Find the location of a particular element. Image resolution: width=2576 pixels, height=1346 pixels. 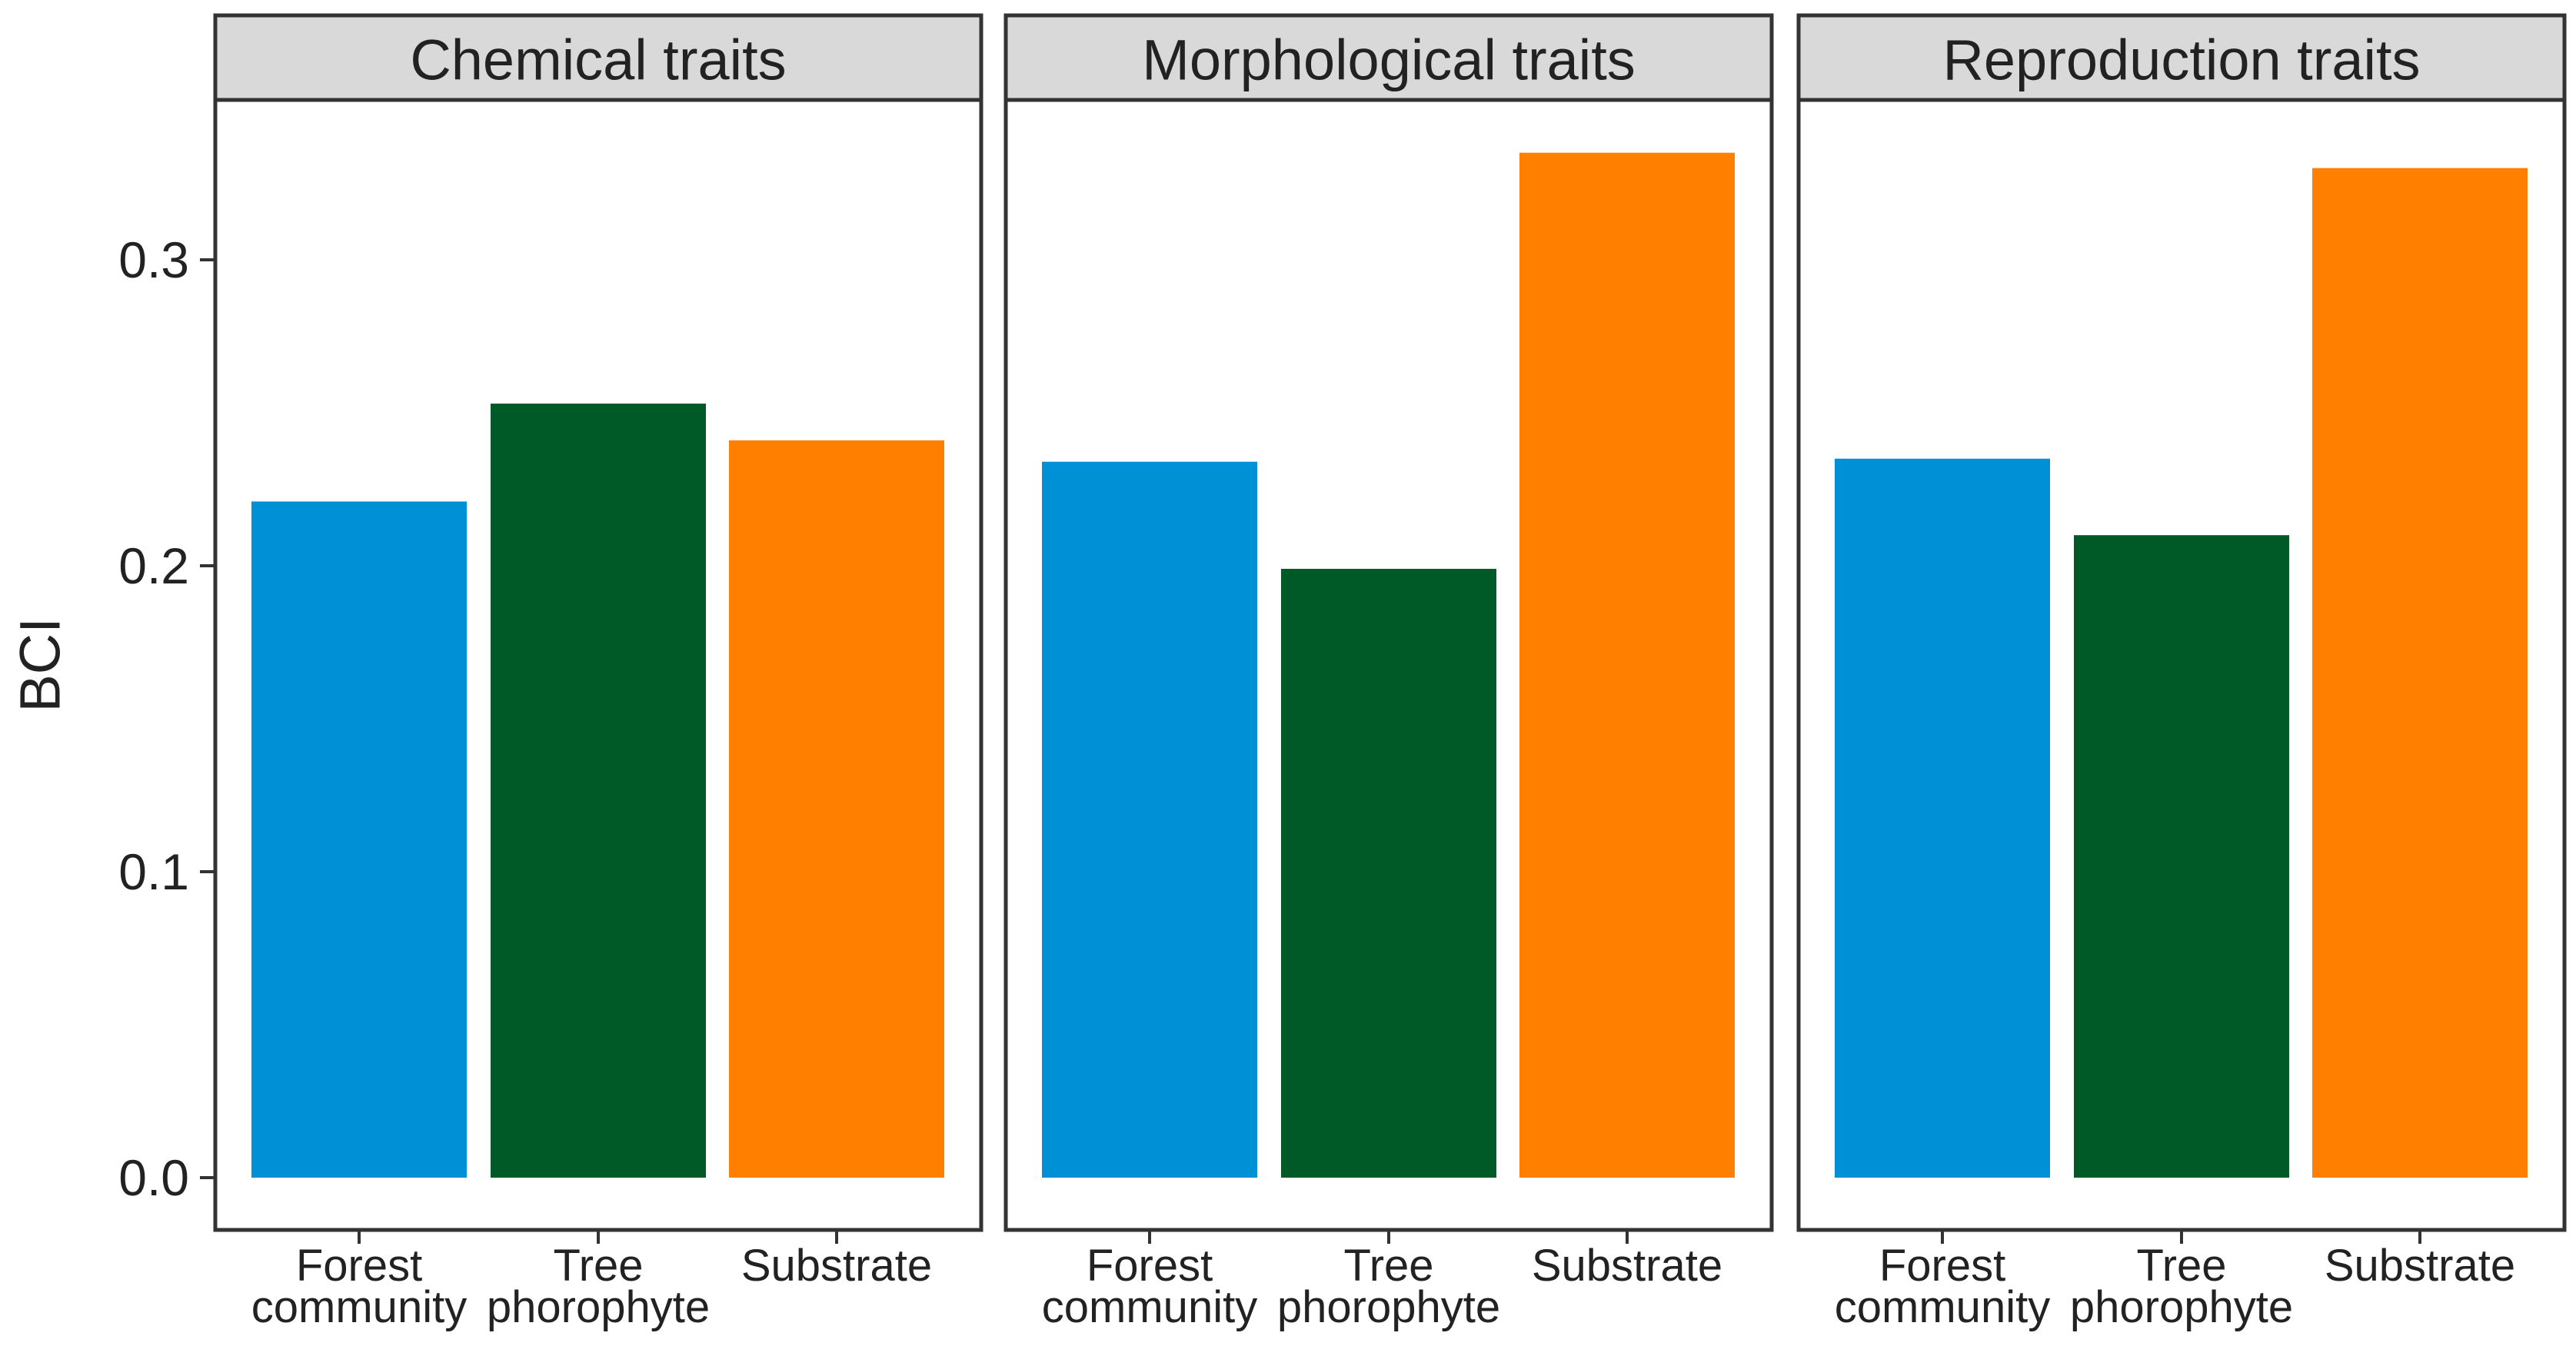

y-tick-label: 0.0 is located at coordinates (153, 1177).